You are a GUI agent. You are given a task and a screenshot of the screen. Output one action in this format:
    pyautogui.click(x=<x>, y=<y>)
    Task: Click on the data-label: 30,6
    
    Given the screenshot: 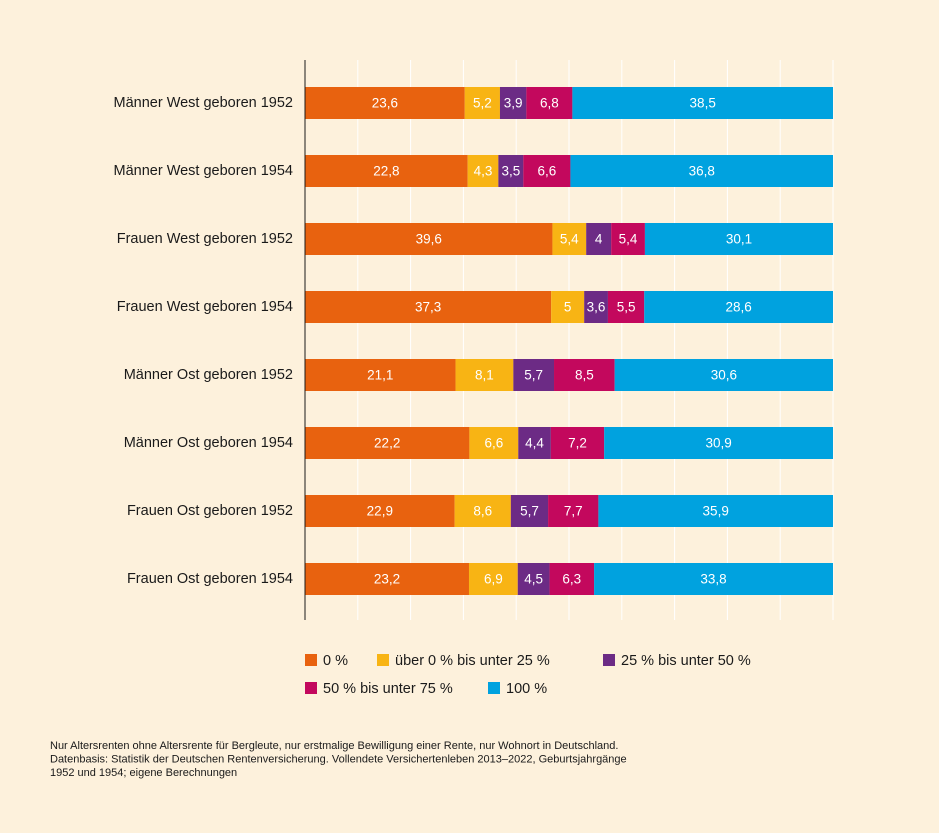 What is the action you would take?
    pyautogui.click(x=724, y=375)
    